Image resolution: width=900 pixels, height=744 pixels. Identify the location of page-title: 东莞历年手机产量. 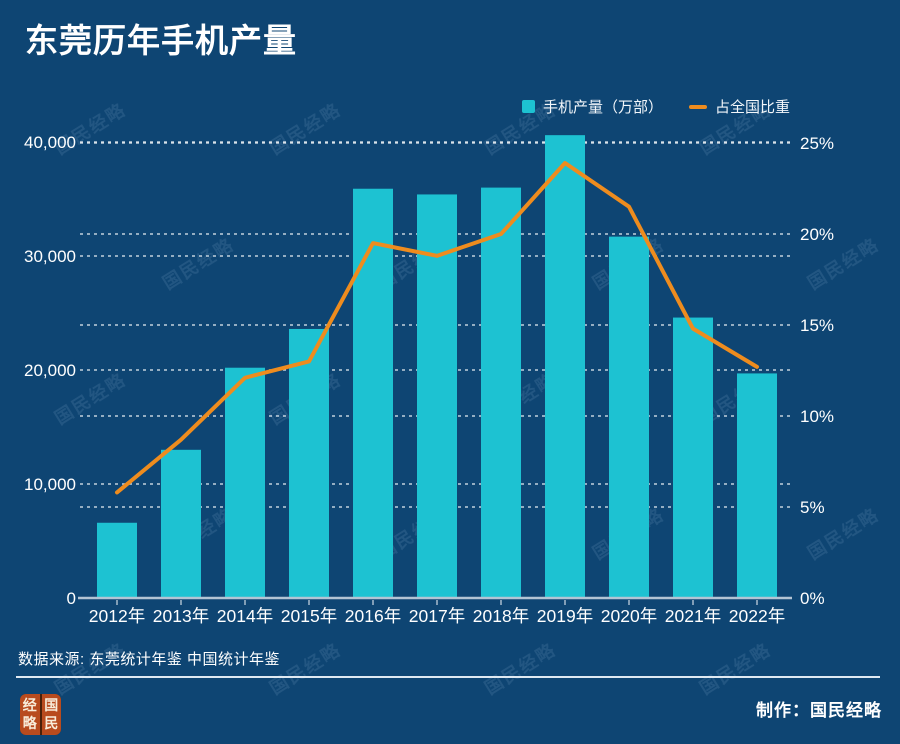
(161, 40).